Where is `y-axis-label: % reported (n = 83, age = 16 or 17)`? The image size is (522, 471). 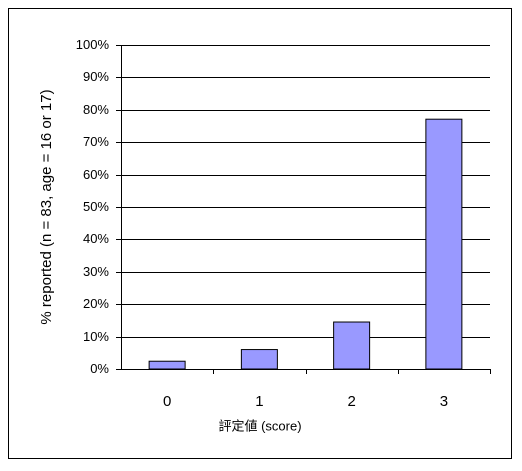
y-axis-label: % reported (n = 83, age = 16 or 17) is located at coordinates (46, 206).